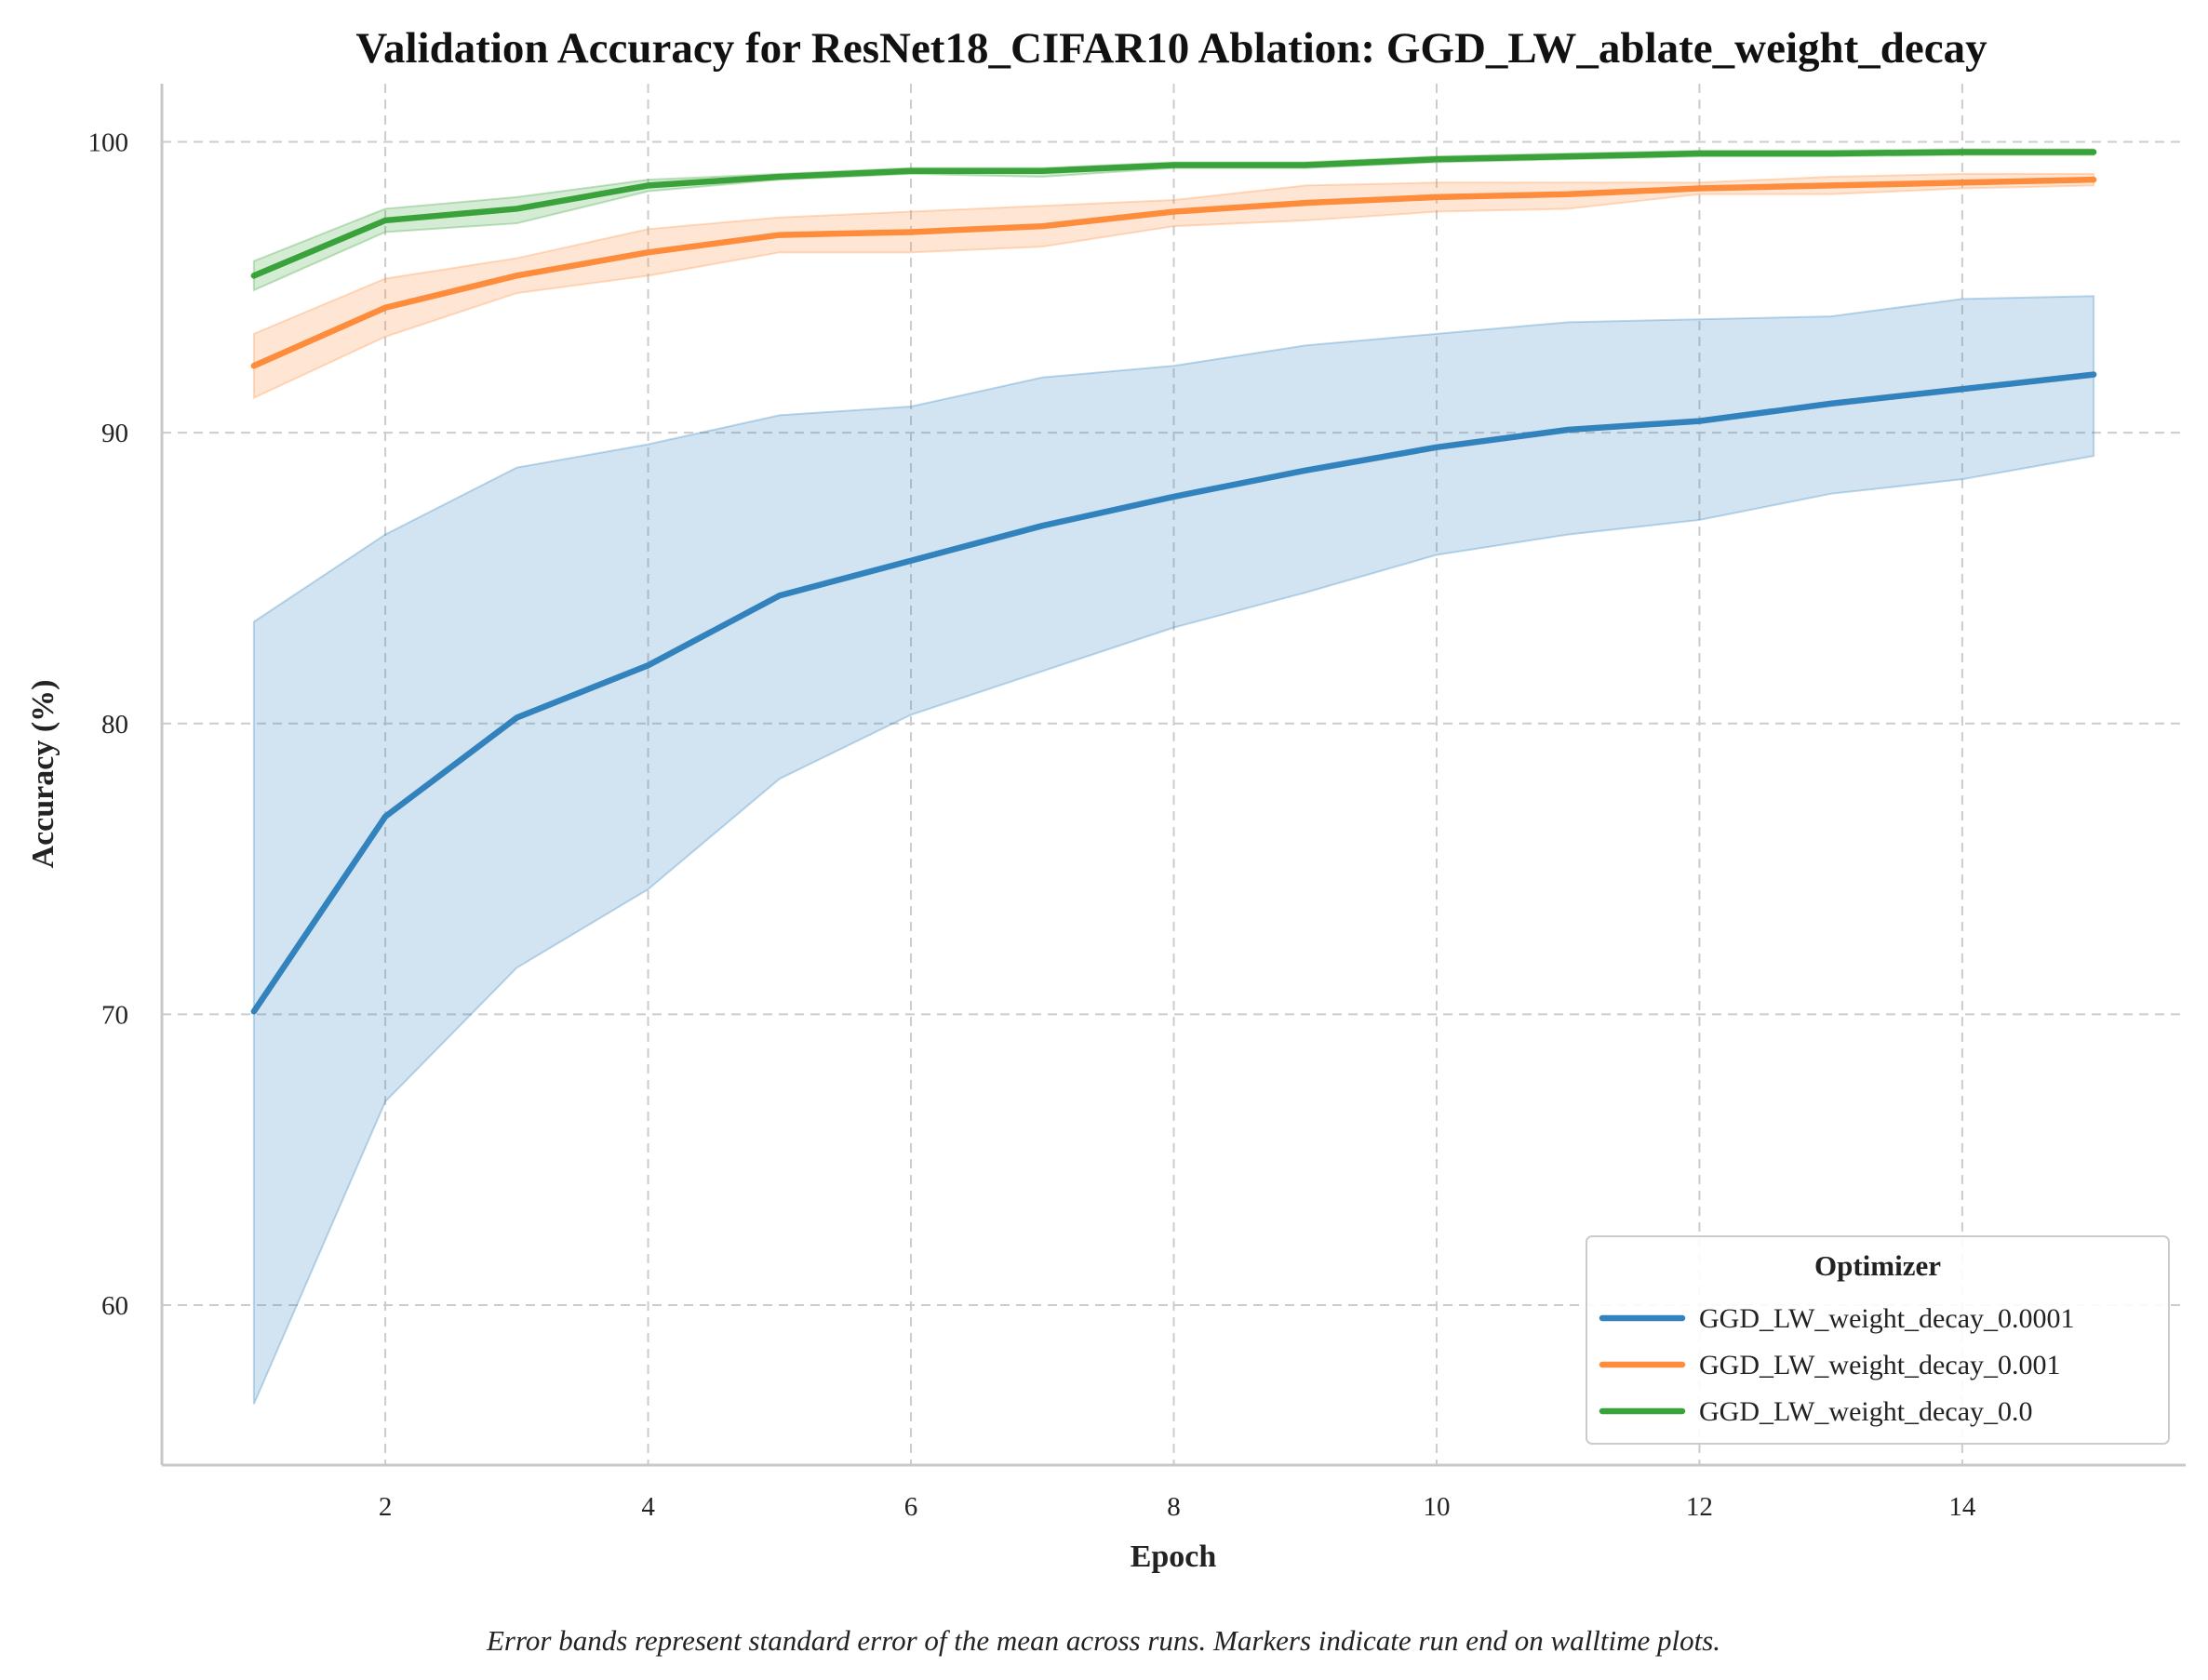 The image size is (2208, 1680). What do you see at coordinates (1962, 1507) in the screenshot?
I see `x-tick-label: 14` at bounding box center [1962, 1507].